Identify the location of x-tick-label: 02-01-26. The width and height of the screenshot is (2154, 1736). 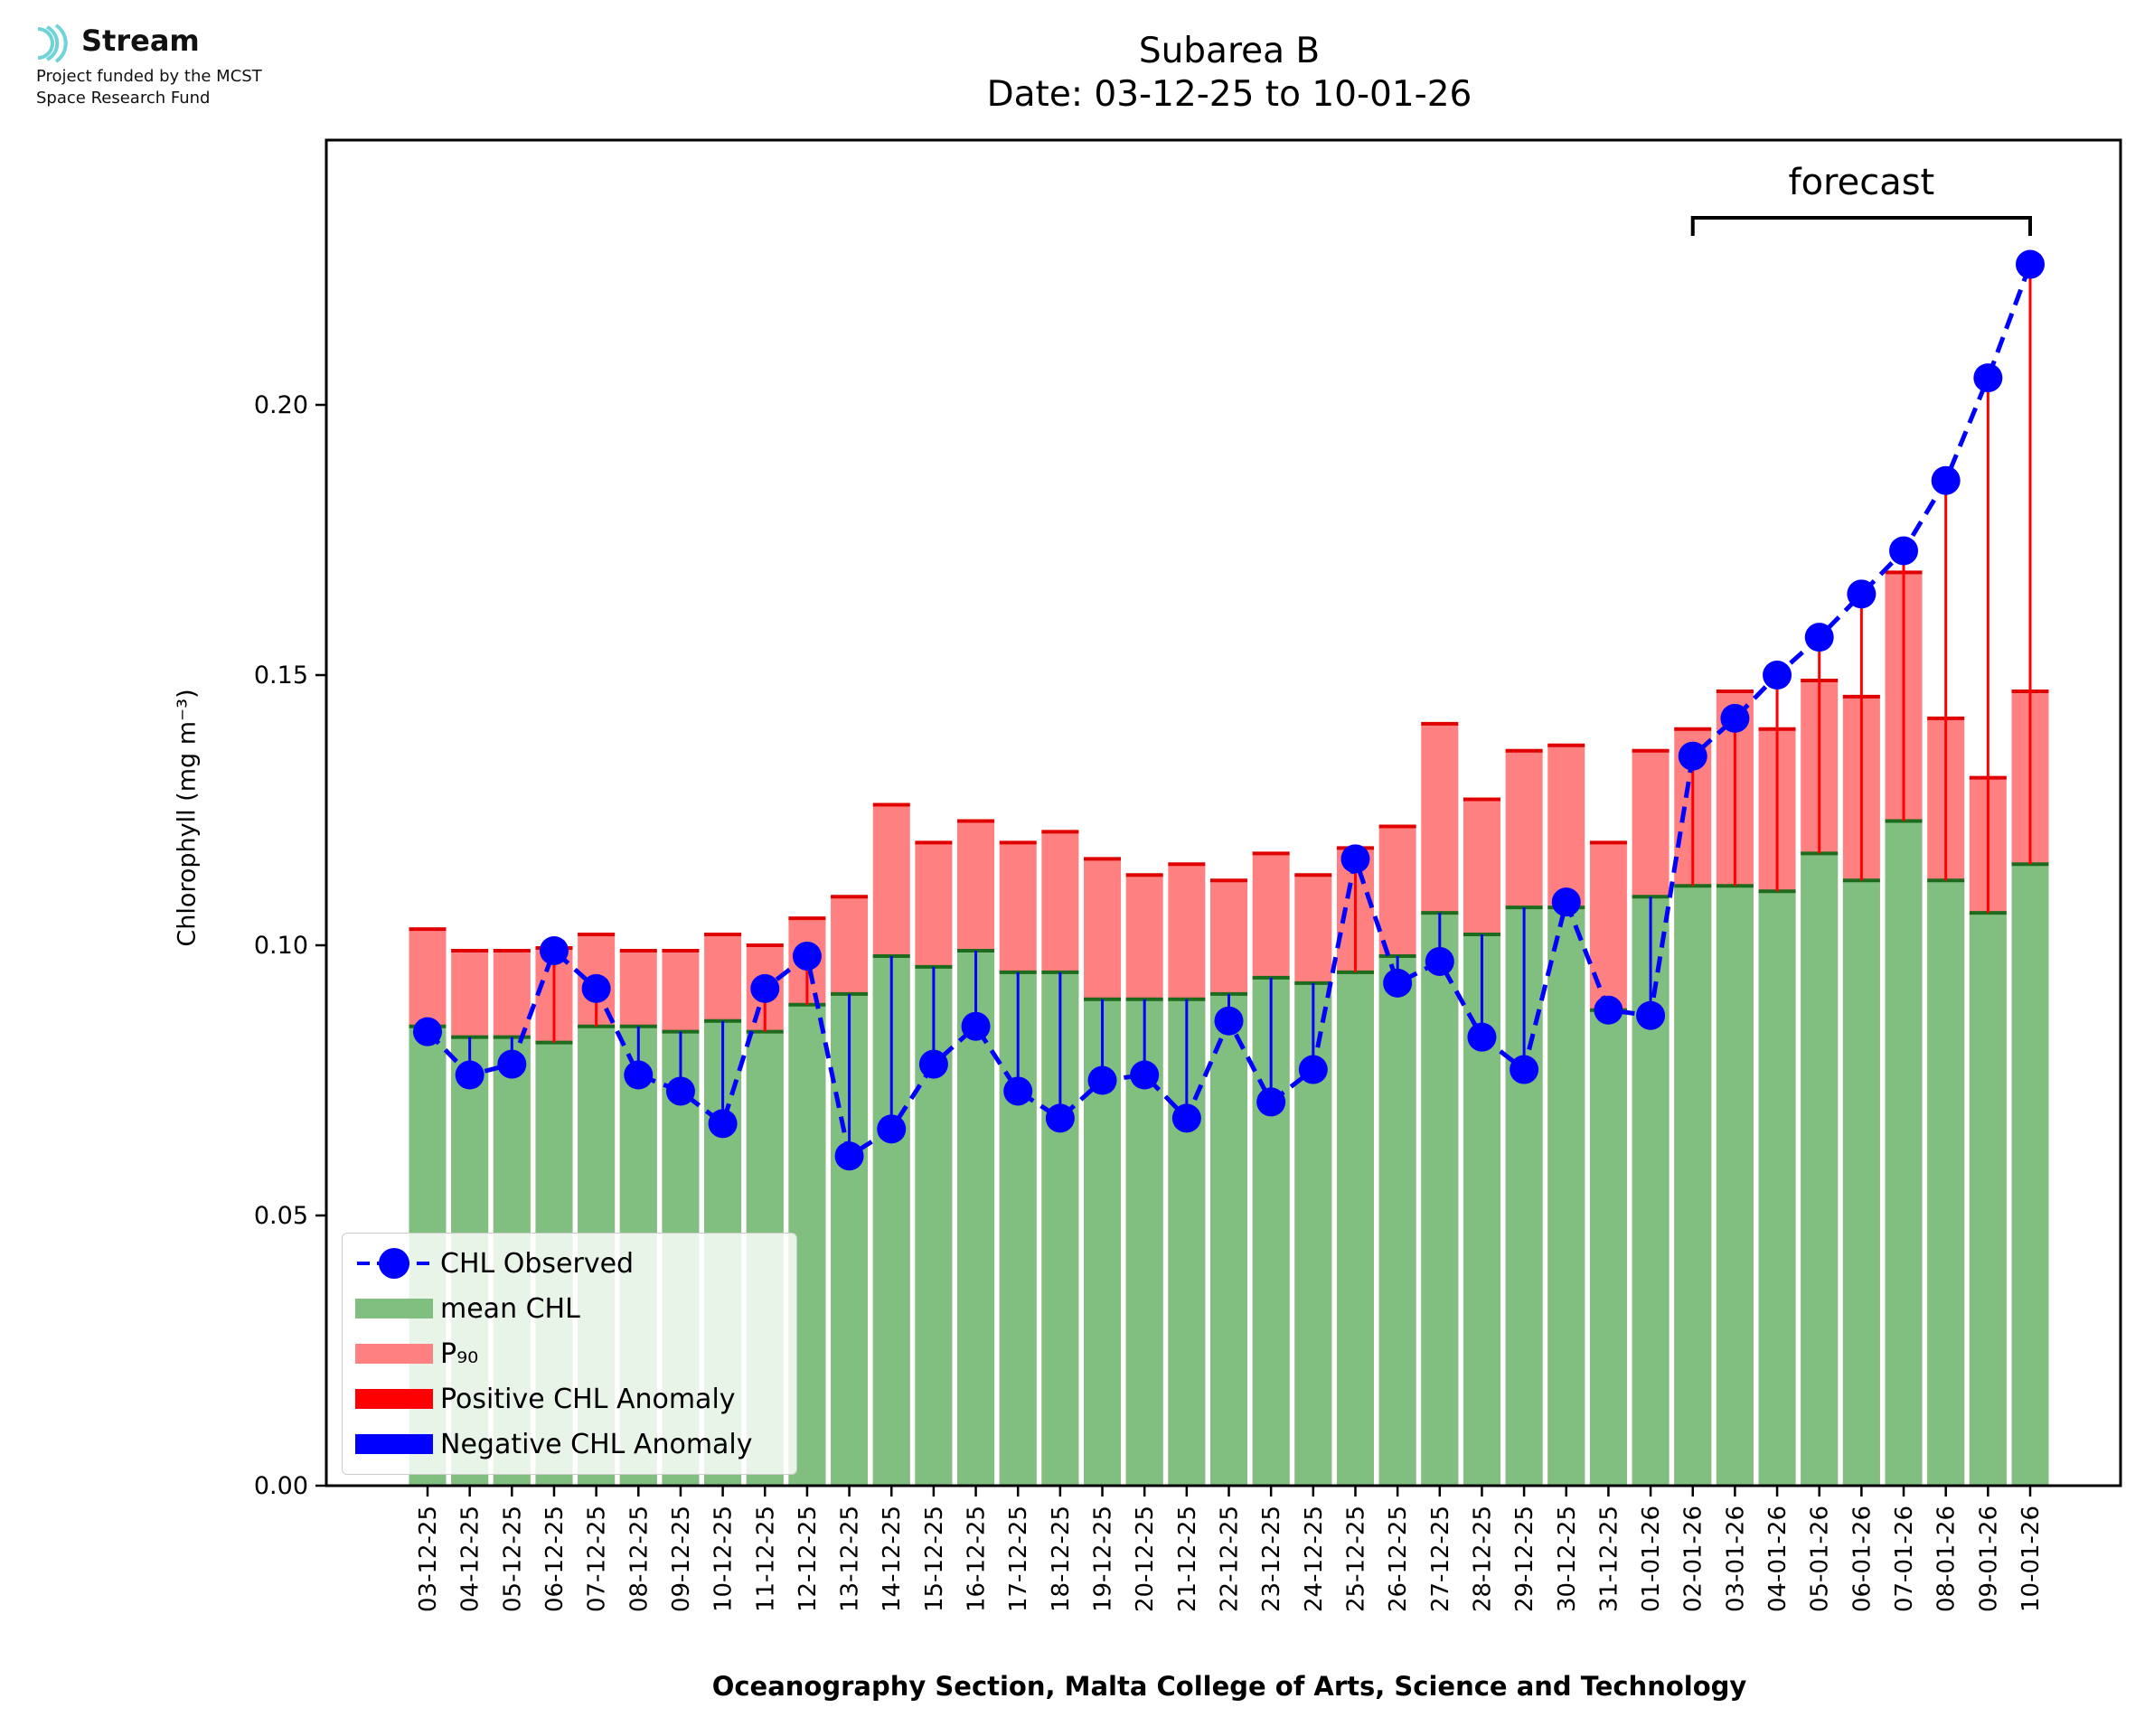
(1693, 1559).